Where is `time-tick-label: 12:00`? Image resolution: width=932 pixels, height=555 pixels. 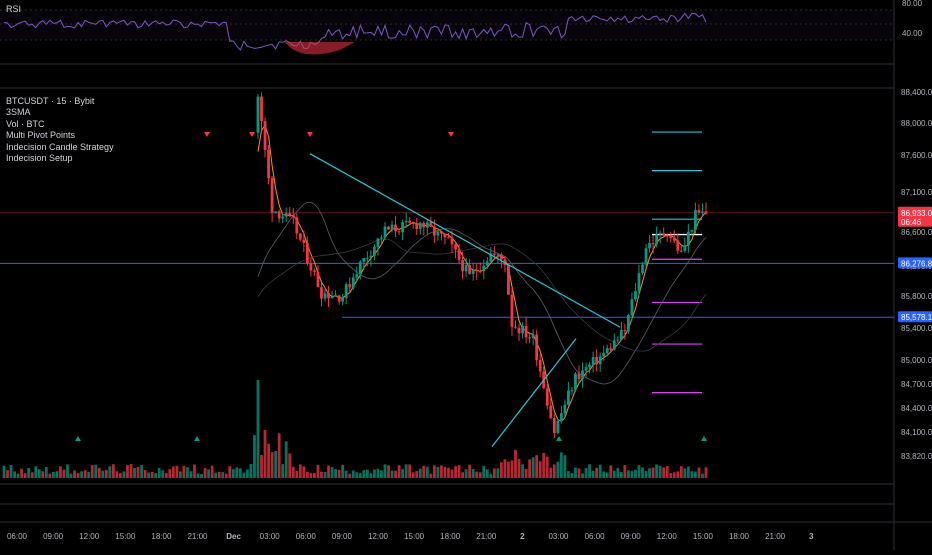 time-tick-label: 12:00 is located at coordinates (89, 536).